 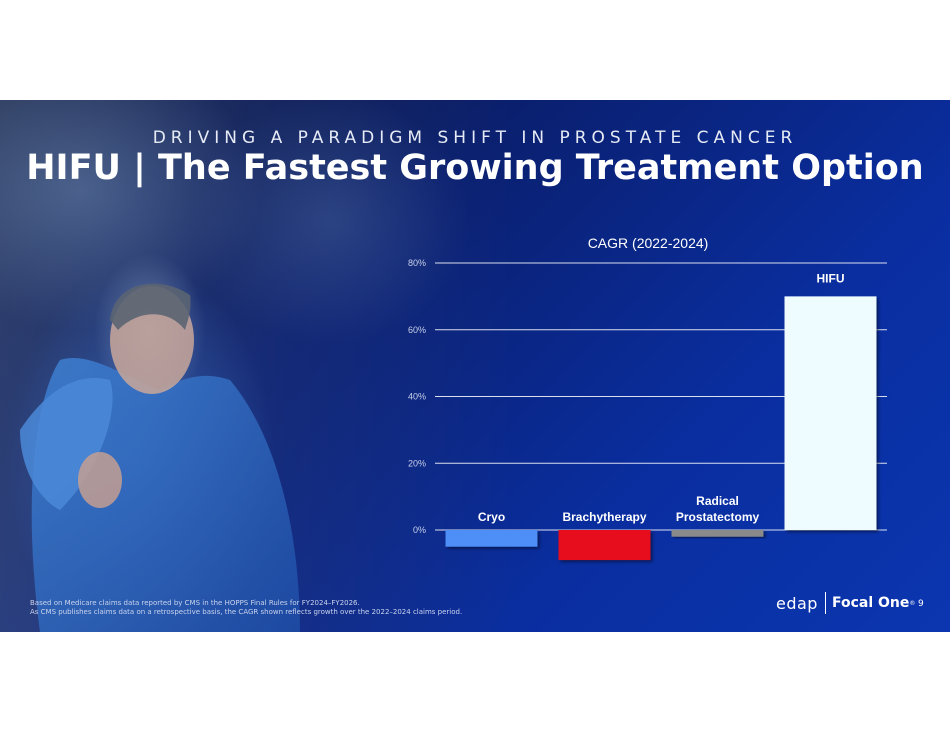 What do you see at coordinates (831, 278) in the screenshot?
I see `category-label: HIFU` at bounding box center [831, 278].